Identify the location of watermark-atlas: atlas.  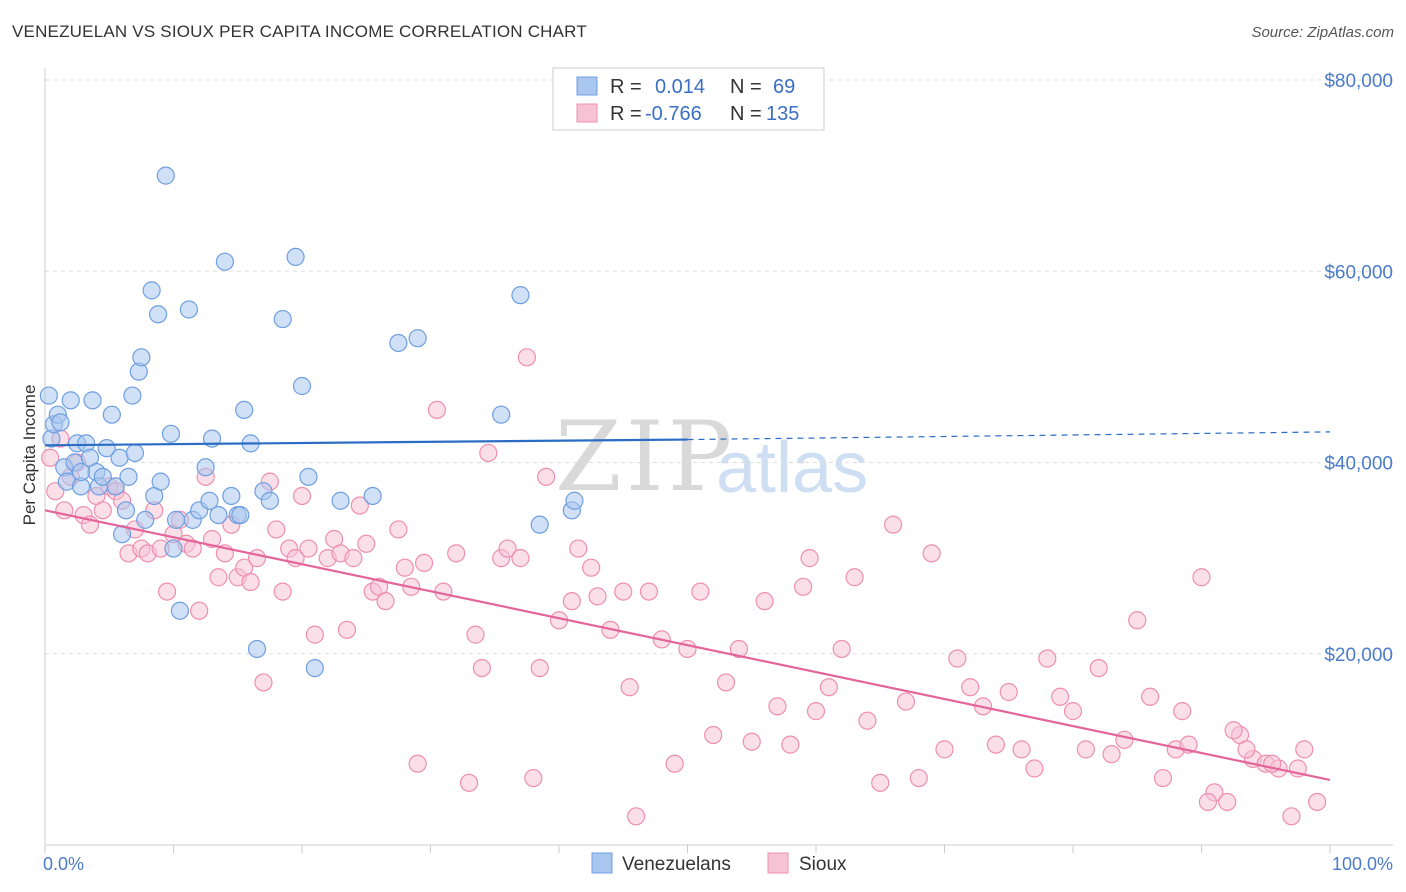
(792, 468).